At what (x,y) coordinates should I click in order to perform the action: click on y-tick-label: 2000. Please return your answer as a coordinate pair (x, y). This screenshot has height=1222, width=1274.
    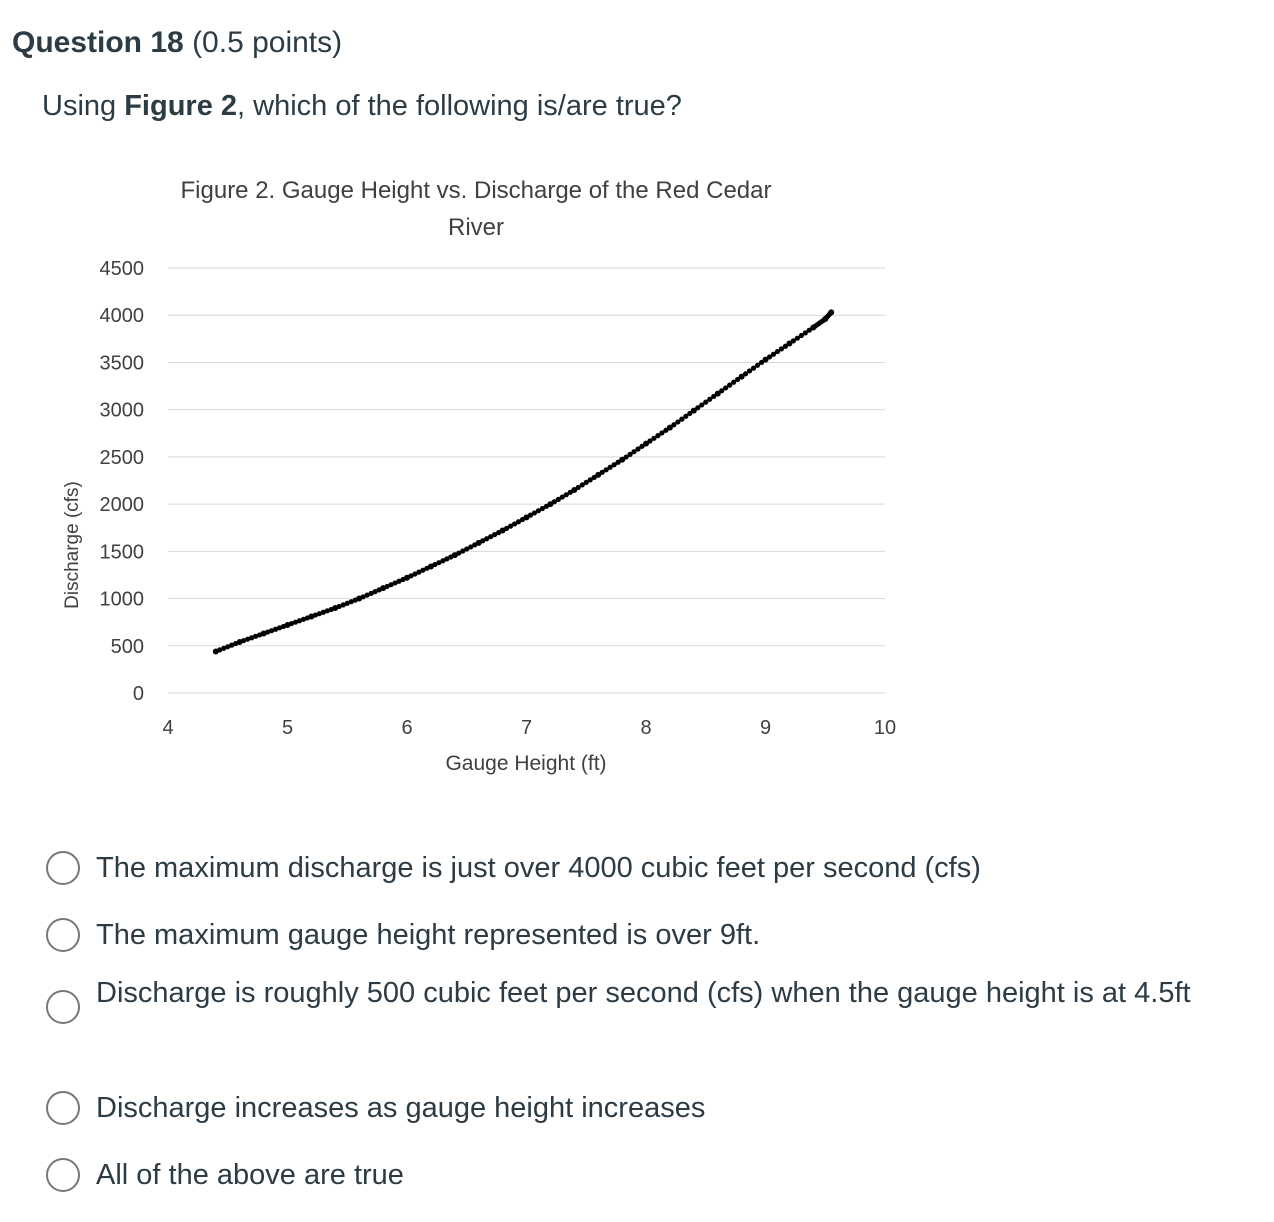
    Looking at the image, I should click on (122, 505).